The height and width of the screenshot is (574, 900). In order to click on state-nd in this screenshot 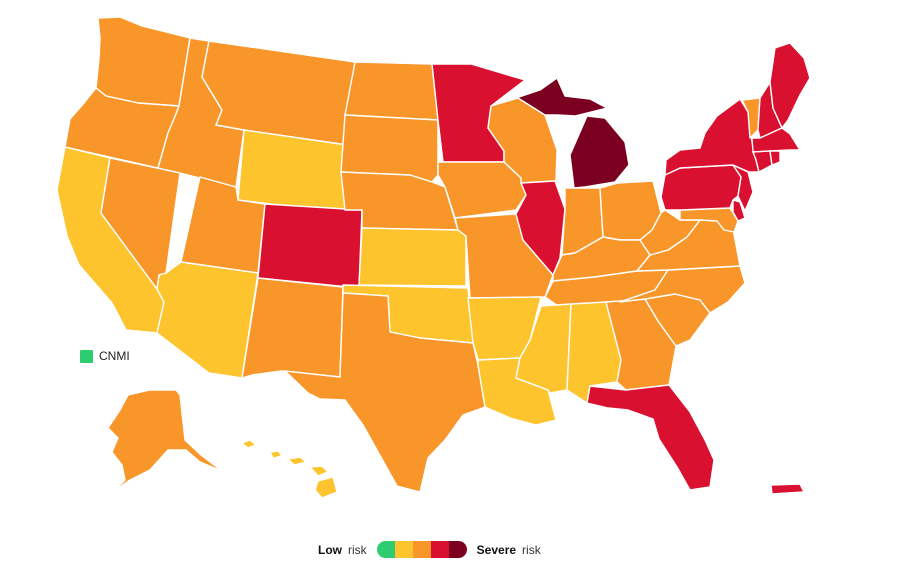, I will do `click(391, 91)`.